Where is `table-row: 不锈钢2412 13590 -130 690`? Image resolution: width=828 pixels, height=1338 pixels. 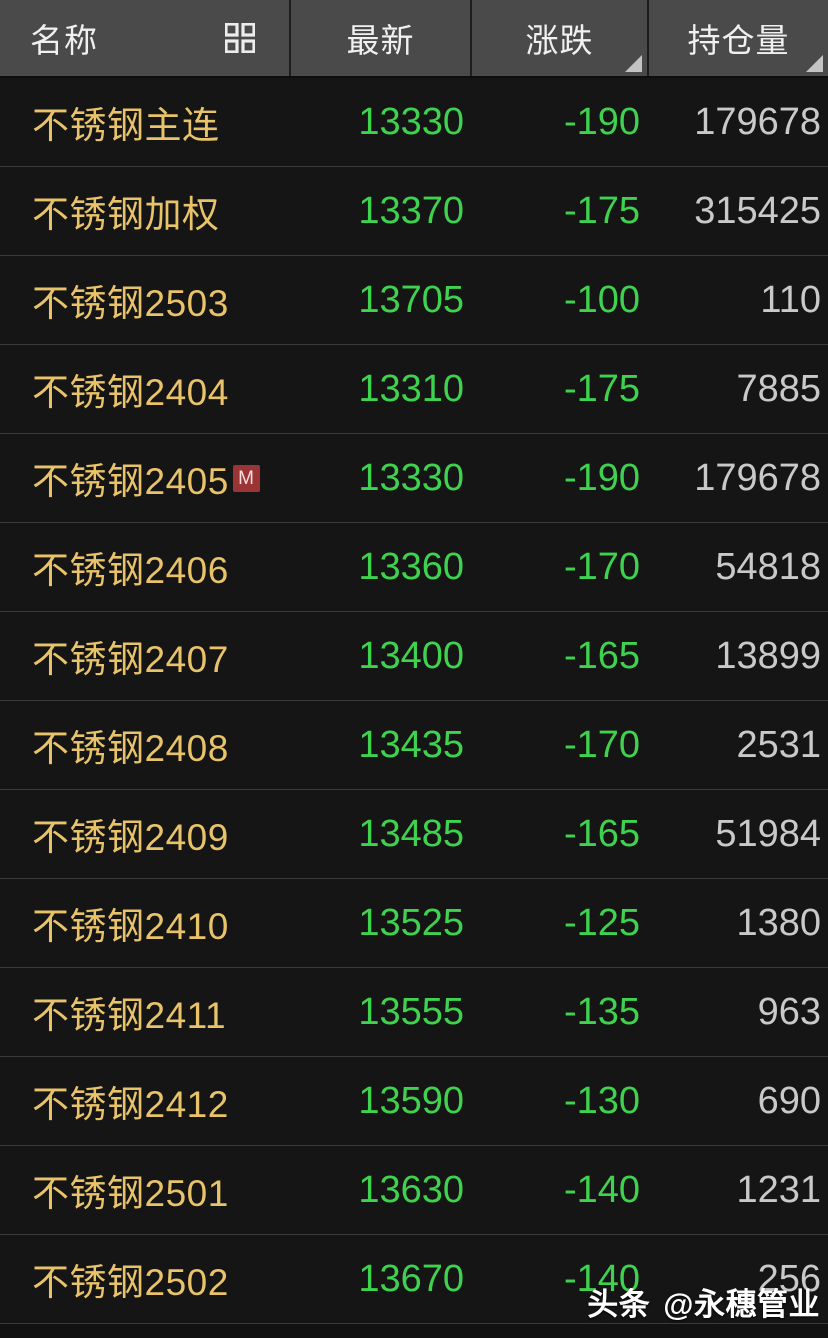 table-row: 不锈钢2412 13590 -130 690 is located at coordinates (414, 1101).